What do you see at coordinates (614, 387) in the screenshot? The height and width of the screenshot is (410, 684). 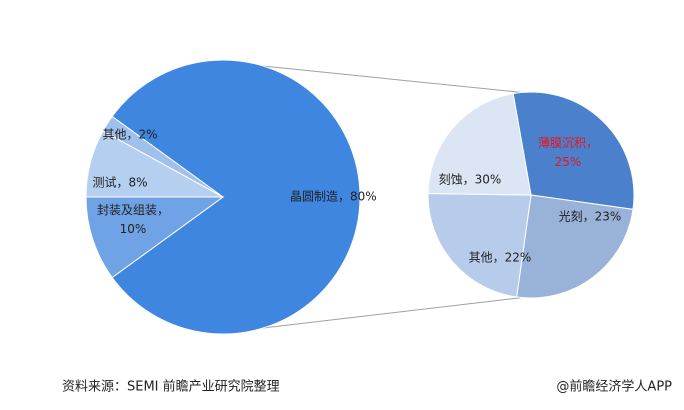 I see `credit: @前瞻经济学人APP` at bounding box center [614, 387].